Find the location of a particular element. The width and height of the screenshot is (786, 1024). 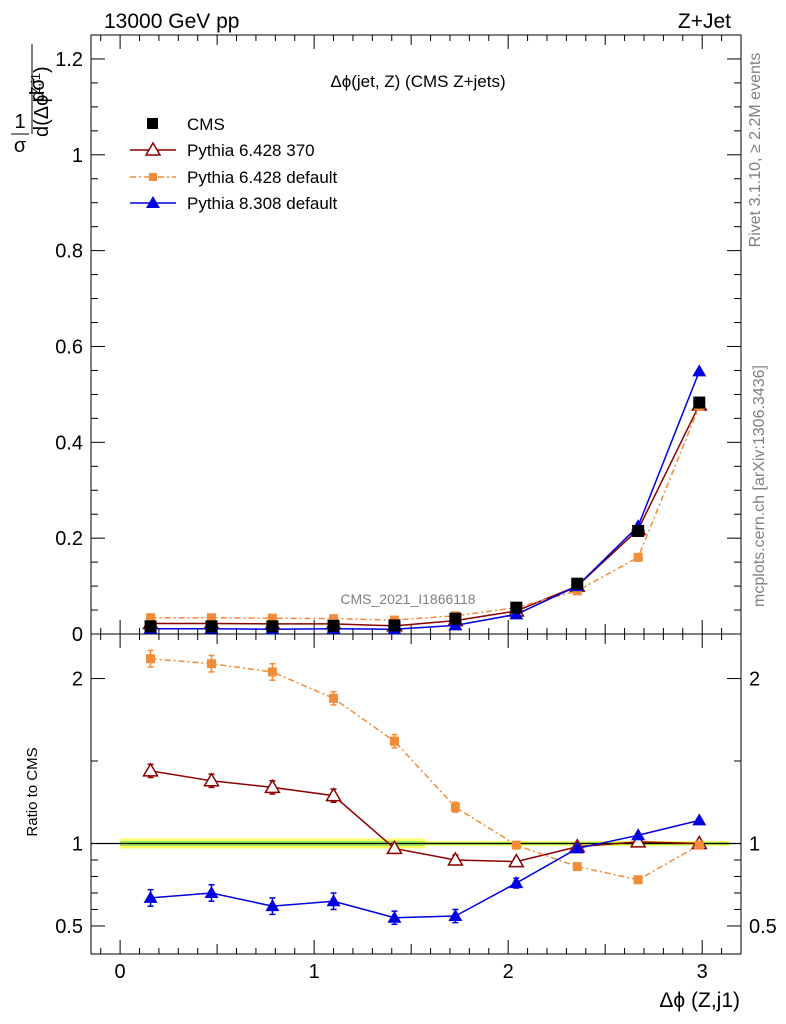

main-y-tick-label: 0.8 is located at coordinates (69, 252).